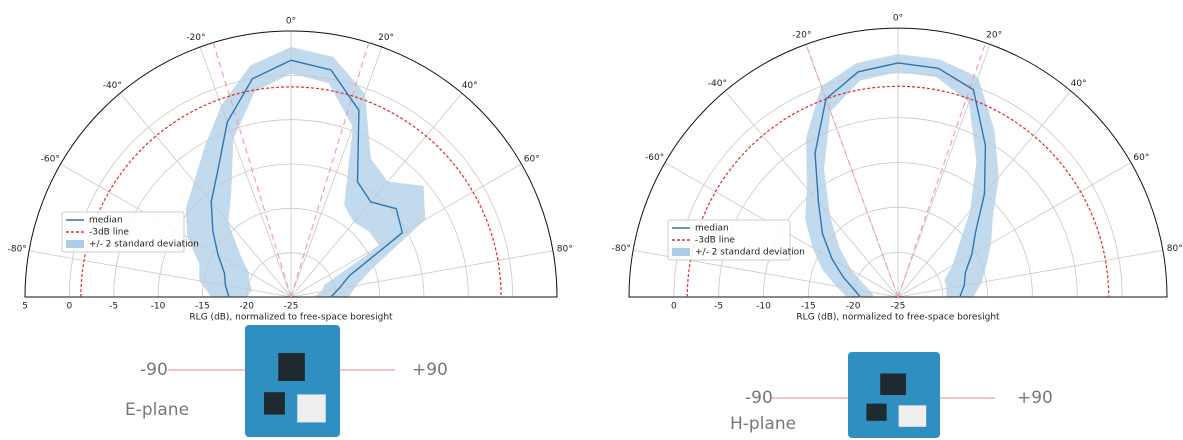 This screenshot has width=1183, height=440. I want to click on r-tick-label: 5, so click(25, 307).